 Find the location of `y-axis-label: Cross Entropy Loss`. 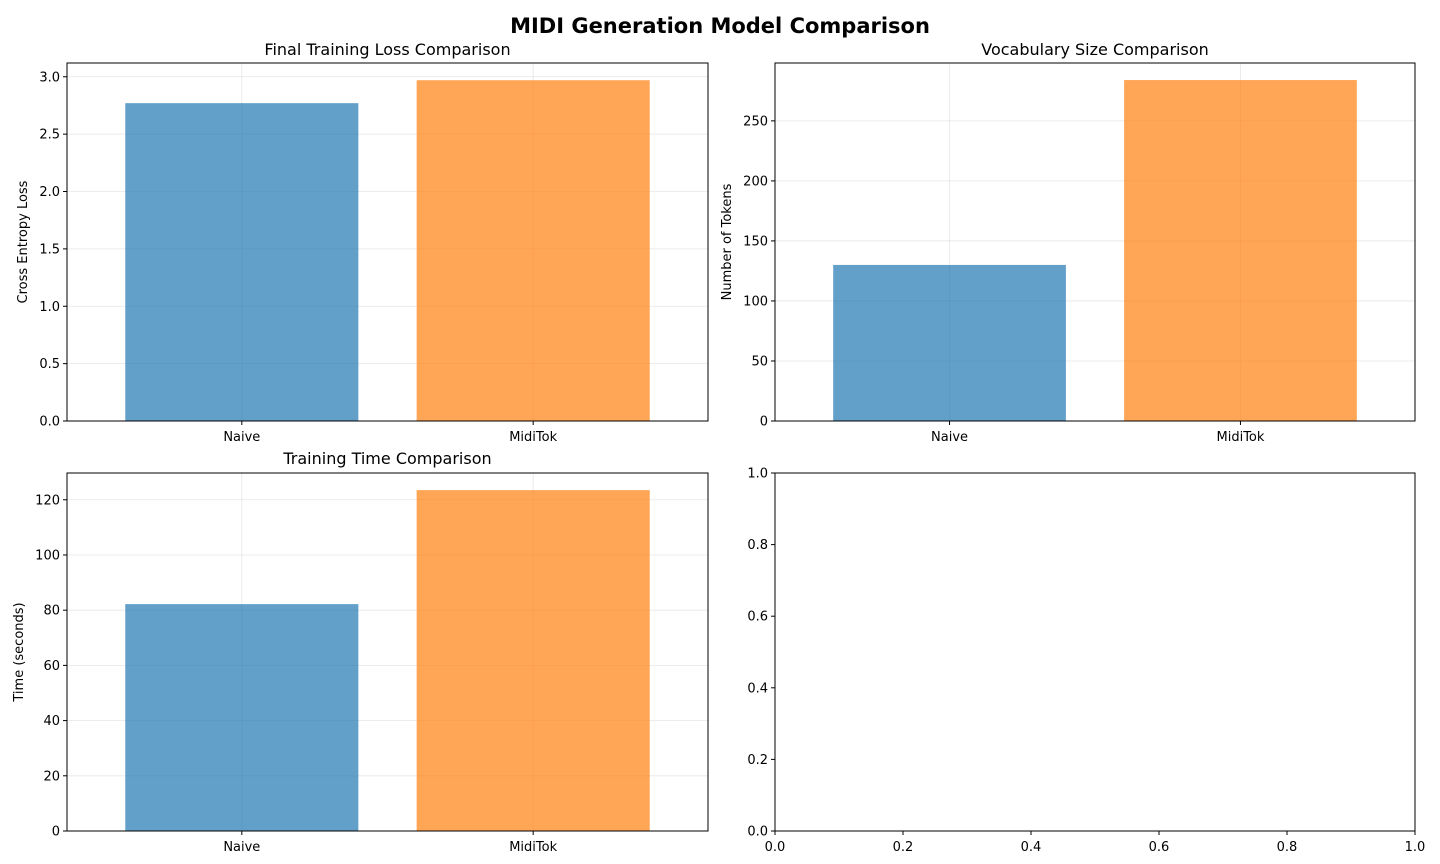

y-axis-label: Cross Entropy Loss is located at coordinates (23, 241).